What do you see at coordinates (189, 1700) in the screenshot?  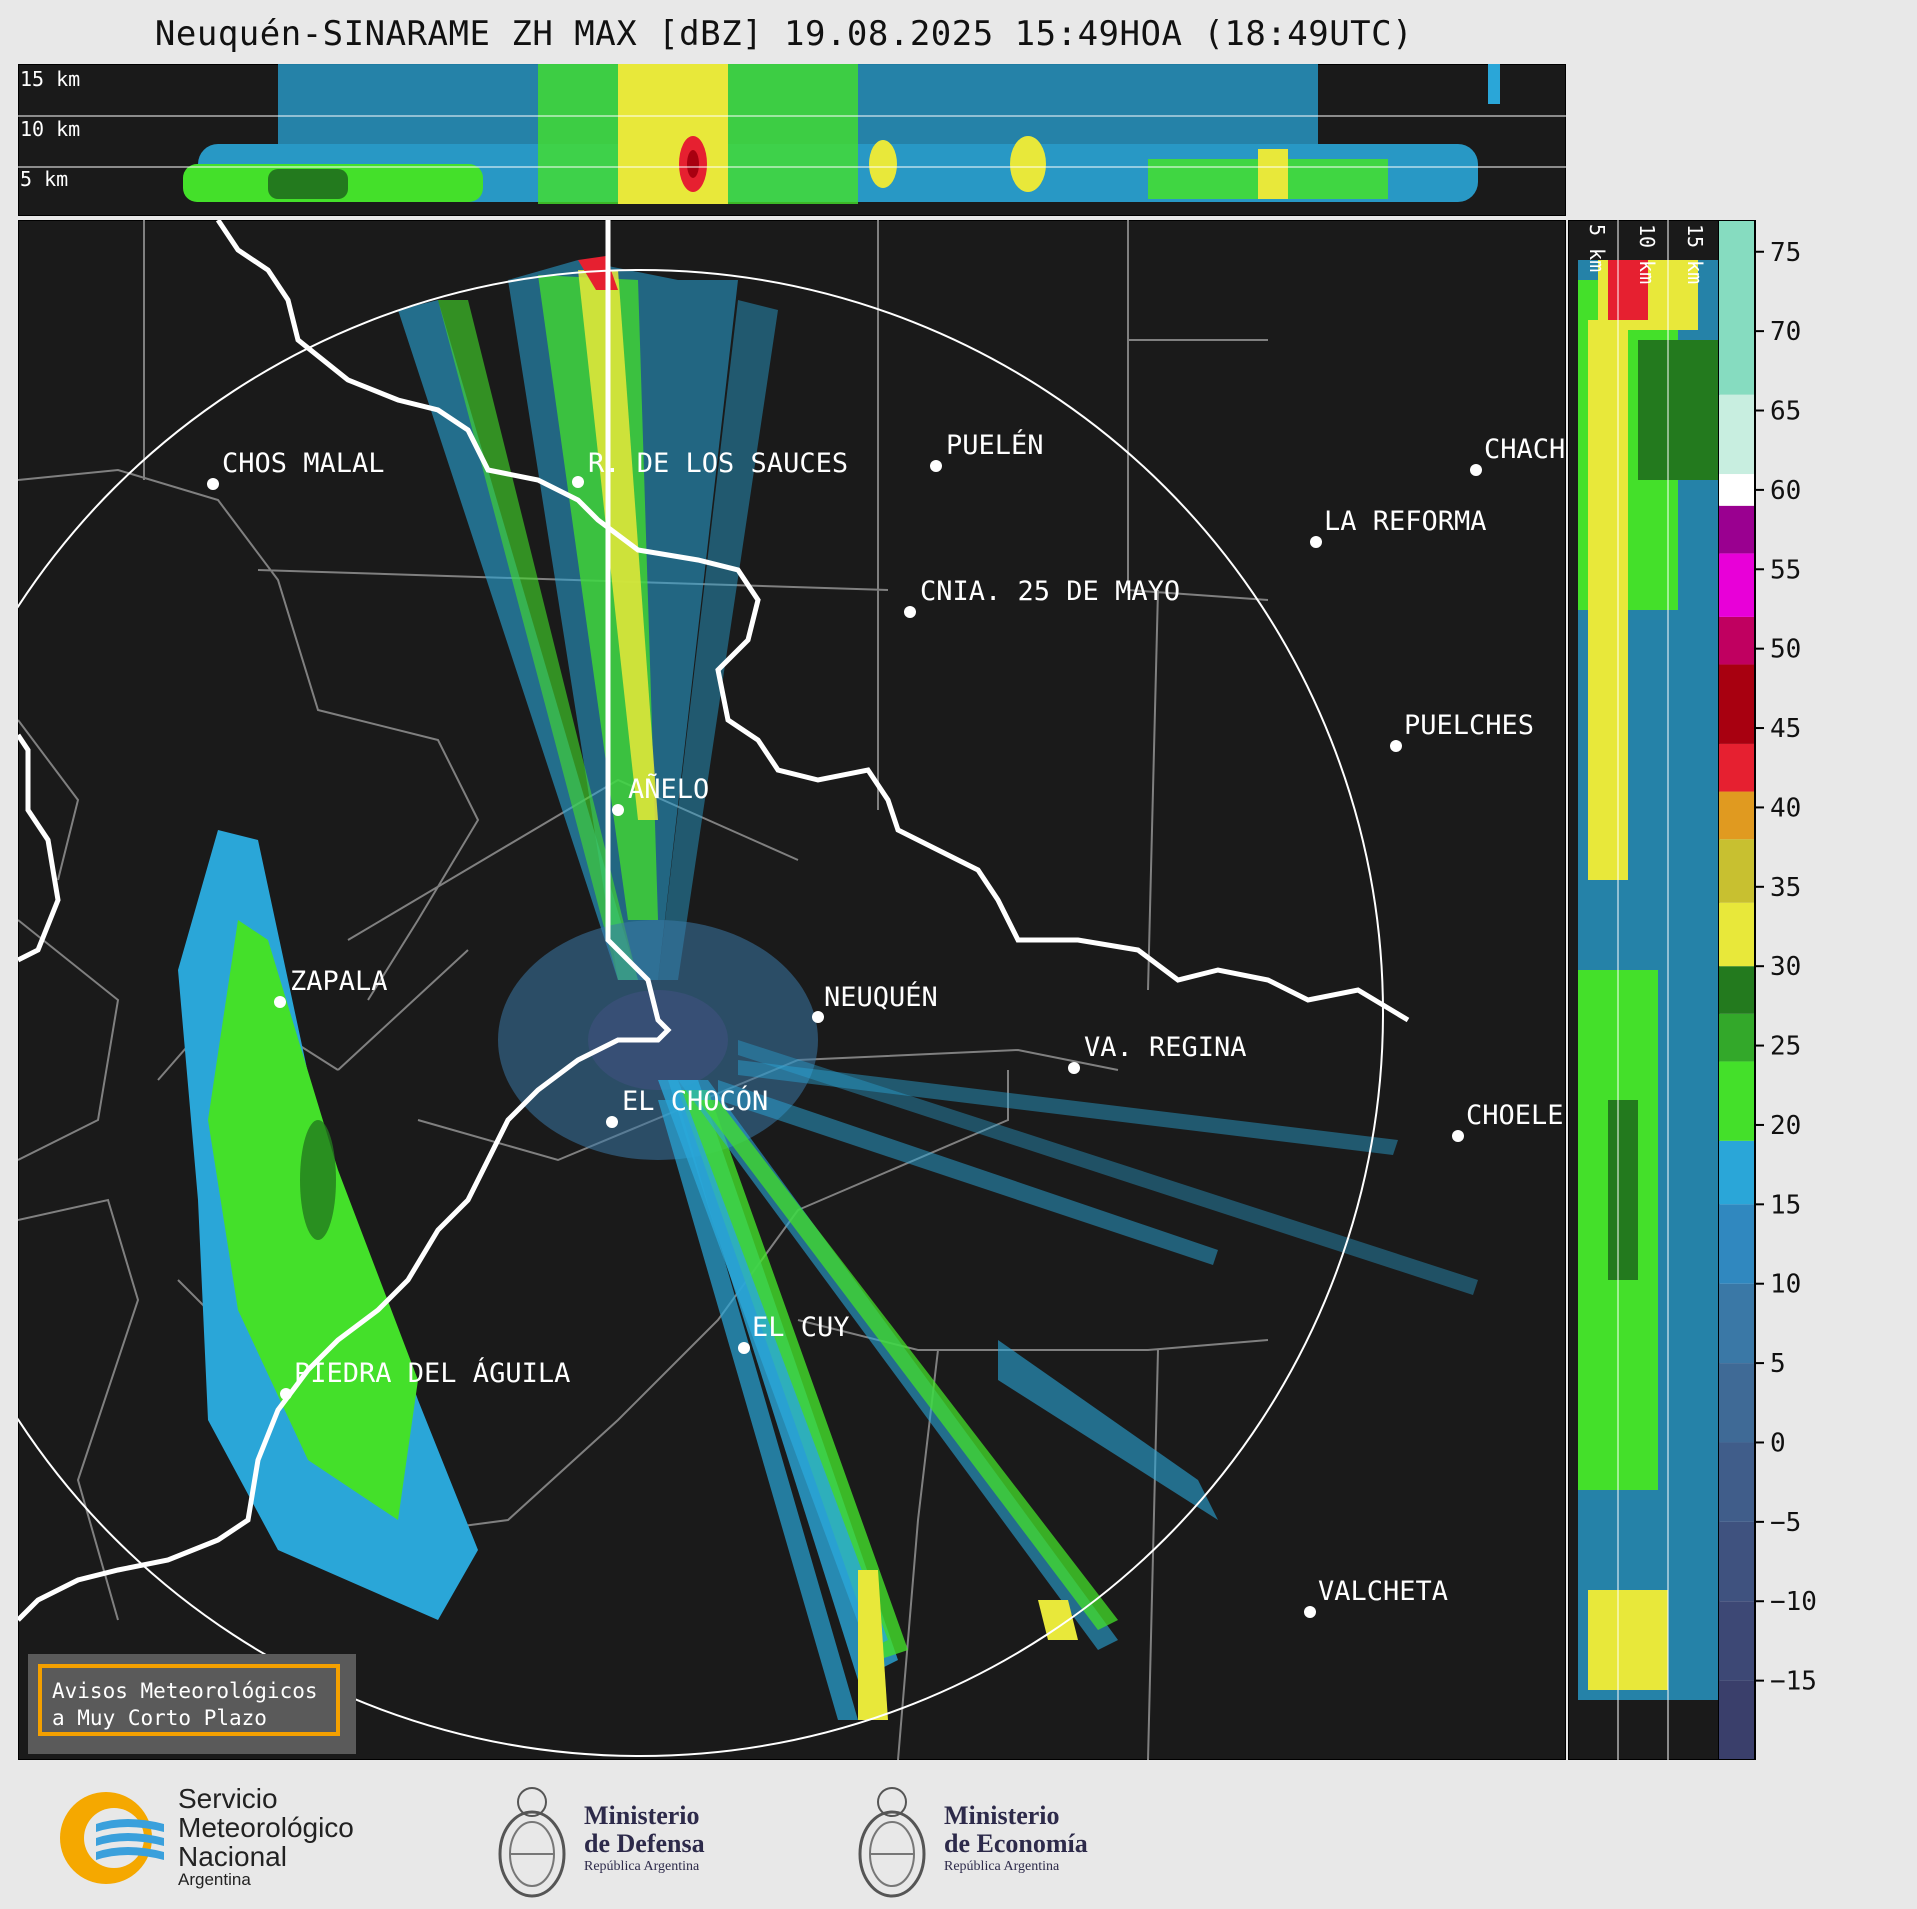 I see `warning-text-frame: Avisos Meteorológicos a Muy Corto Plazo` at bounding box center [189, 1700].